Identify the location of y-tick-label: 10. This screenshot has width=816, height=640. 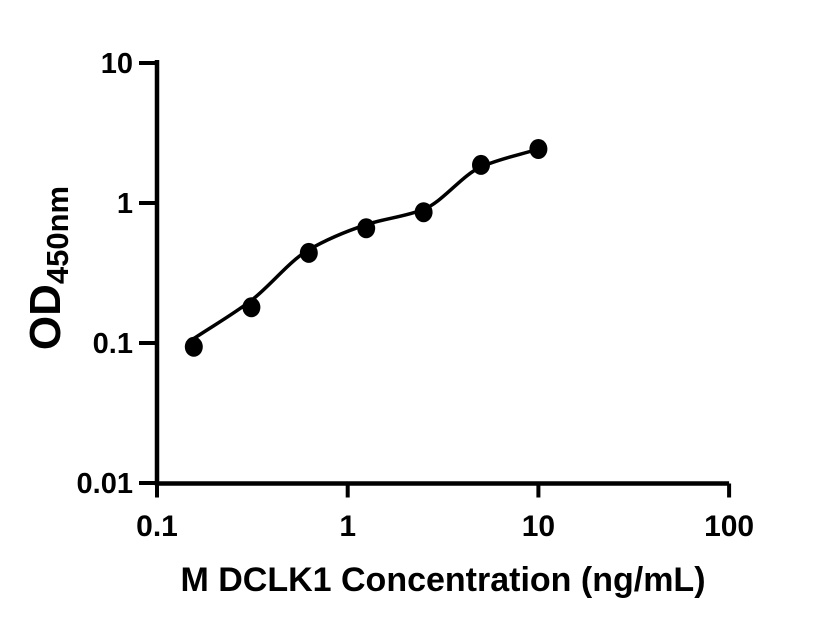
(117, 64).